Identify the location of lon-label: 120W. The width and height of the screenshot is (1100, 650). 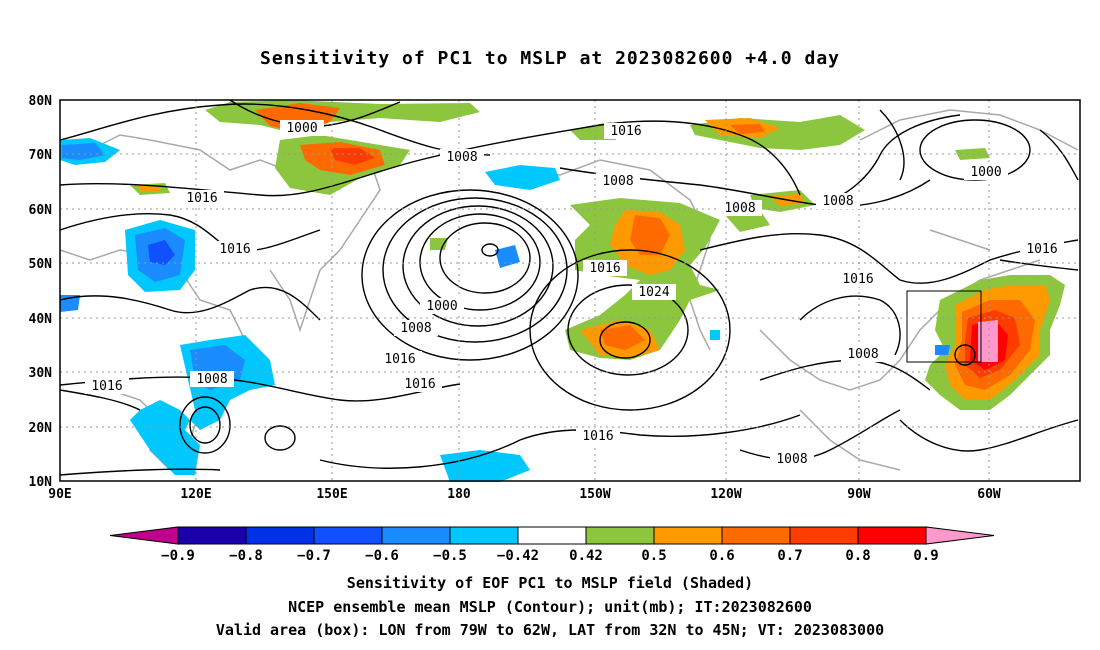
(725, 494).